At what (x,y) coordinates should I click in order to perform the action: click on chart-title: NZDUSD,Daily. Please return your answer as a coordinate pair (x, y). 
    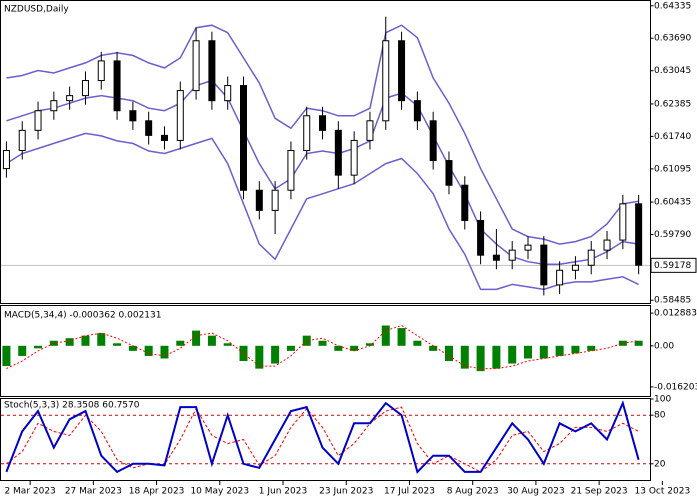
    Looking at the image, I should click on (36, 10).